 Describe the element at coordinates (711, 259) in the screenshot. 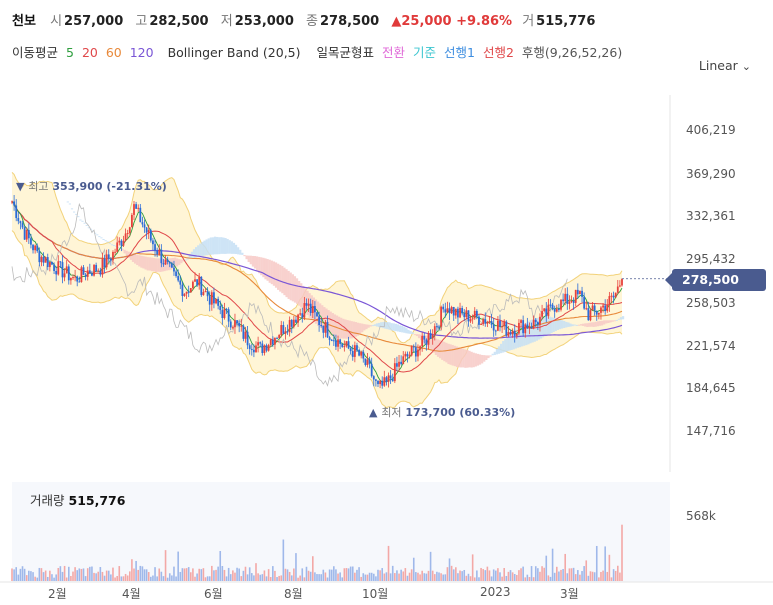

I see `y-tick-3: 295,432` at that location.